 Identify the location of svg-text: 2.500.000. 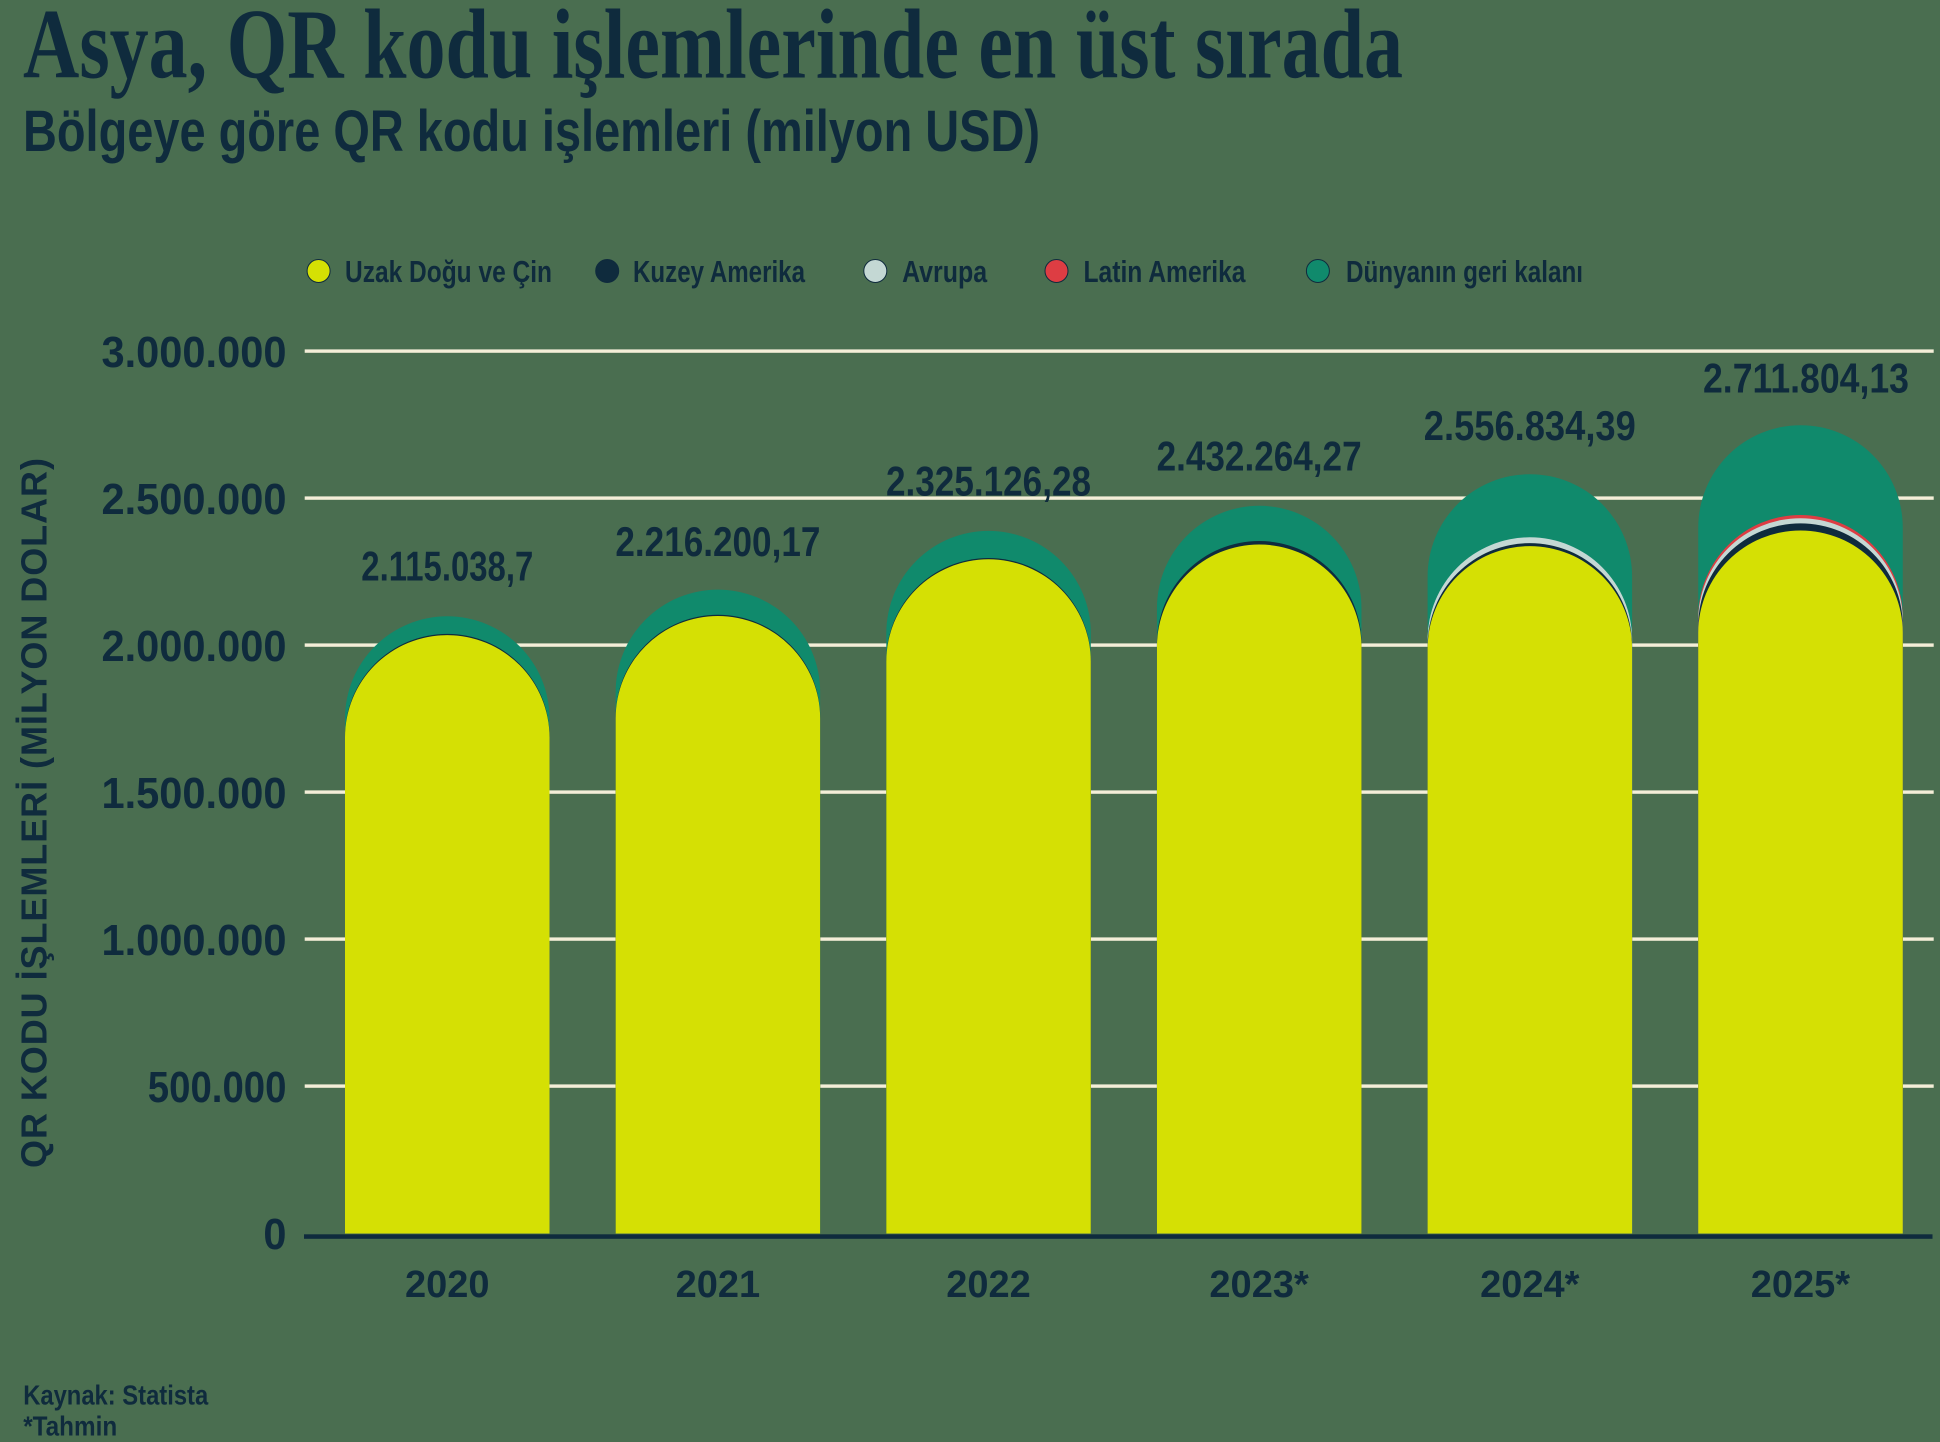
(194, 499).